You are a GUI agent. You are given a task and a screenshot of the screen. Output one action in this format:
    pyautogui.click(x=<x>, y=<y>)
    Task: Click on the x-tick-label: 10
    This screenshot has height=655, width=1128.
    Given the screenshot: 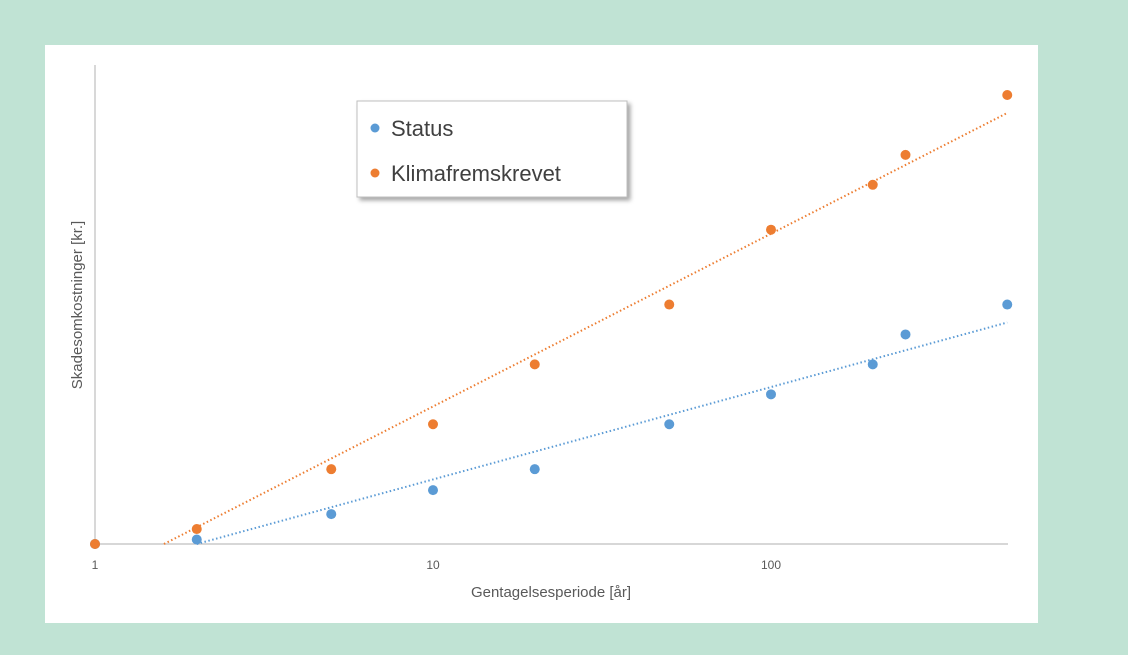 What is the action you would take?
    pyautogui.click(x=433, y=565)
    